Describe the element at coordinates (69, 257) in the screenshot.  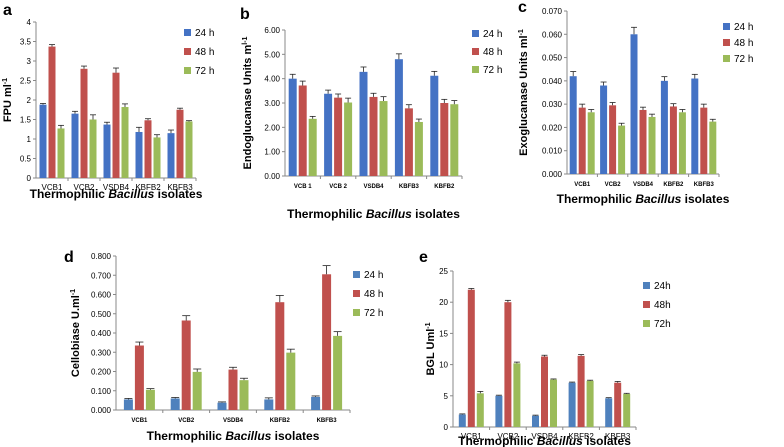
I see `panel-letter: d` at that location.